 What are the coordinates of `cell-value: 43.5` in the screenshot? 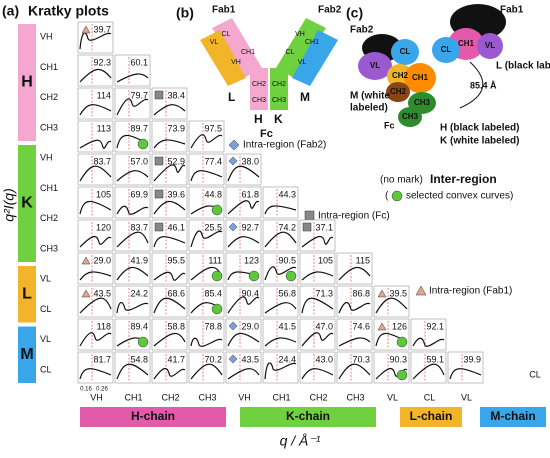 It's located at (250, 359).